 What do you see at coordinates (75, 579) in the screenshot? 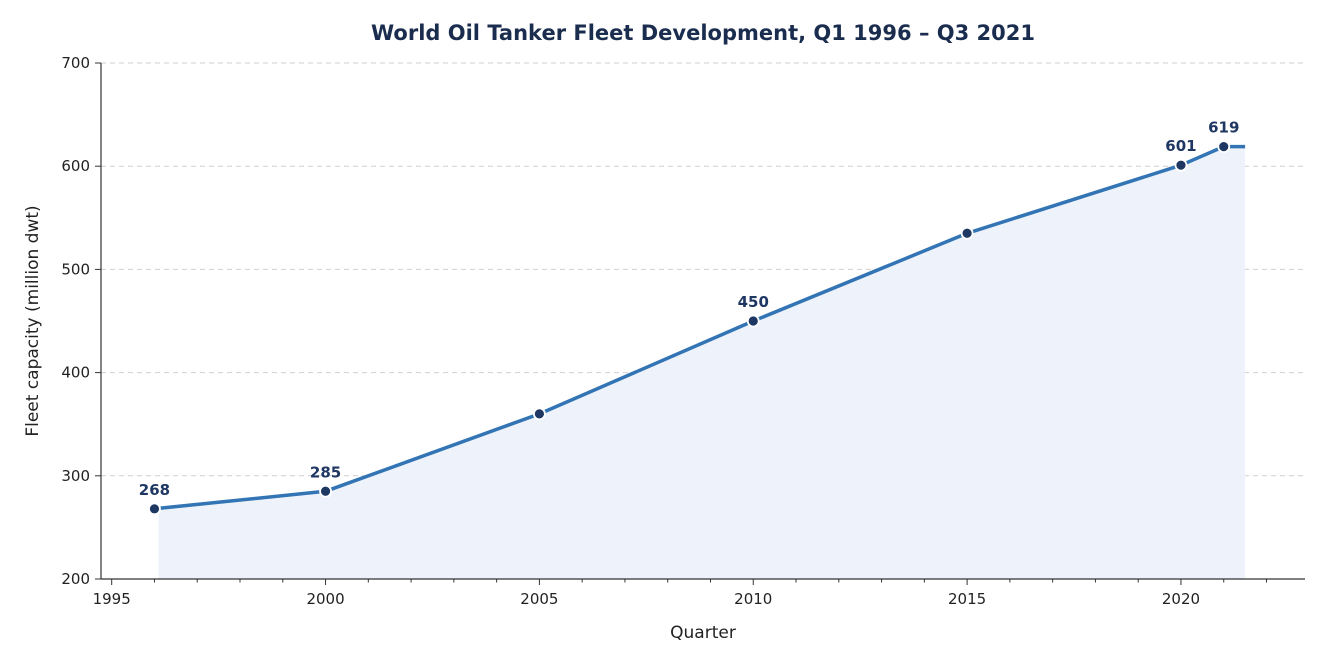
I see `y-tick-label: 200` at bounding box center [75, 579].